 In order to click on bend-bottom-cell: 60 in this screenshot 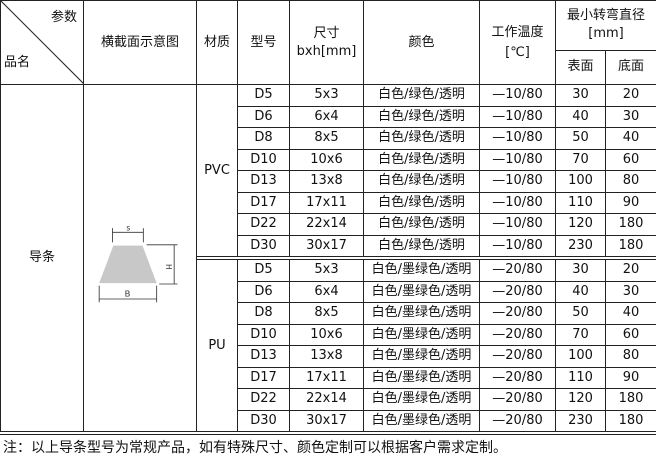, I will do `click(630, 334)`.